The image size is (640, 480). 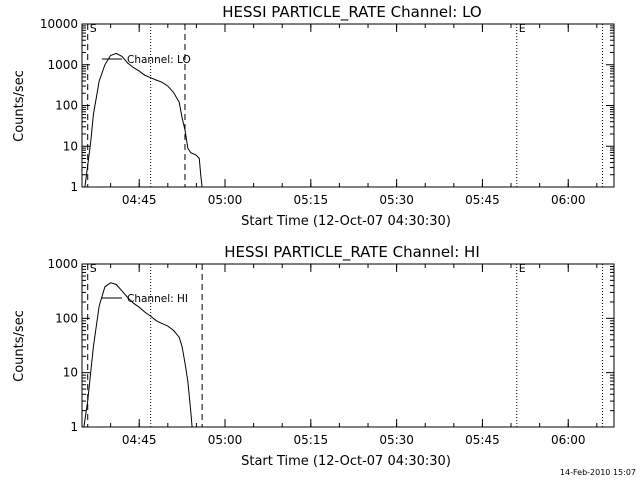 What do you see at coordinates (159, 60) in the screenshot?
I see `legend-label-lo: Channel: LO` at bounding box center [159, 60].